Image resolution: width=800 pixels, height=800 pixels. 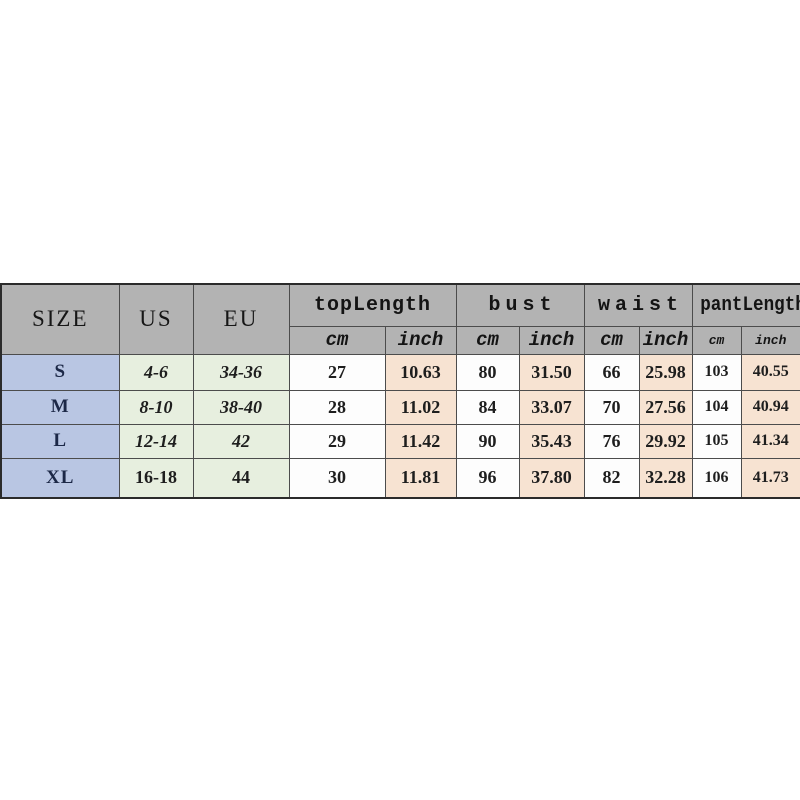 I want to click on cell-s-size: S, so click(x=60, y=372).